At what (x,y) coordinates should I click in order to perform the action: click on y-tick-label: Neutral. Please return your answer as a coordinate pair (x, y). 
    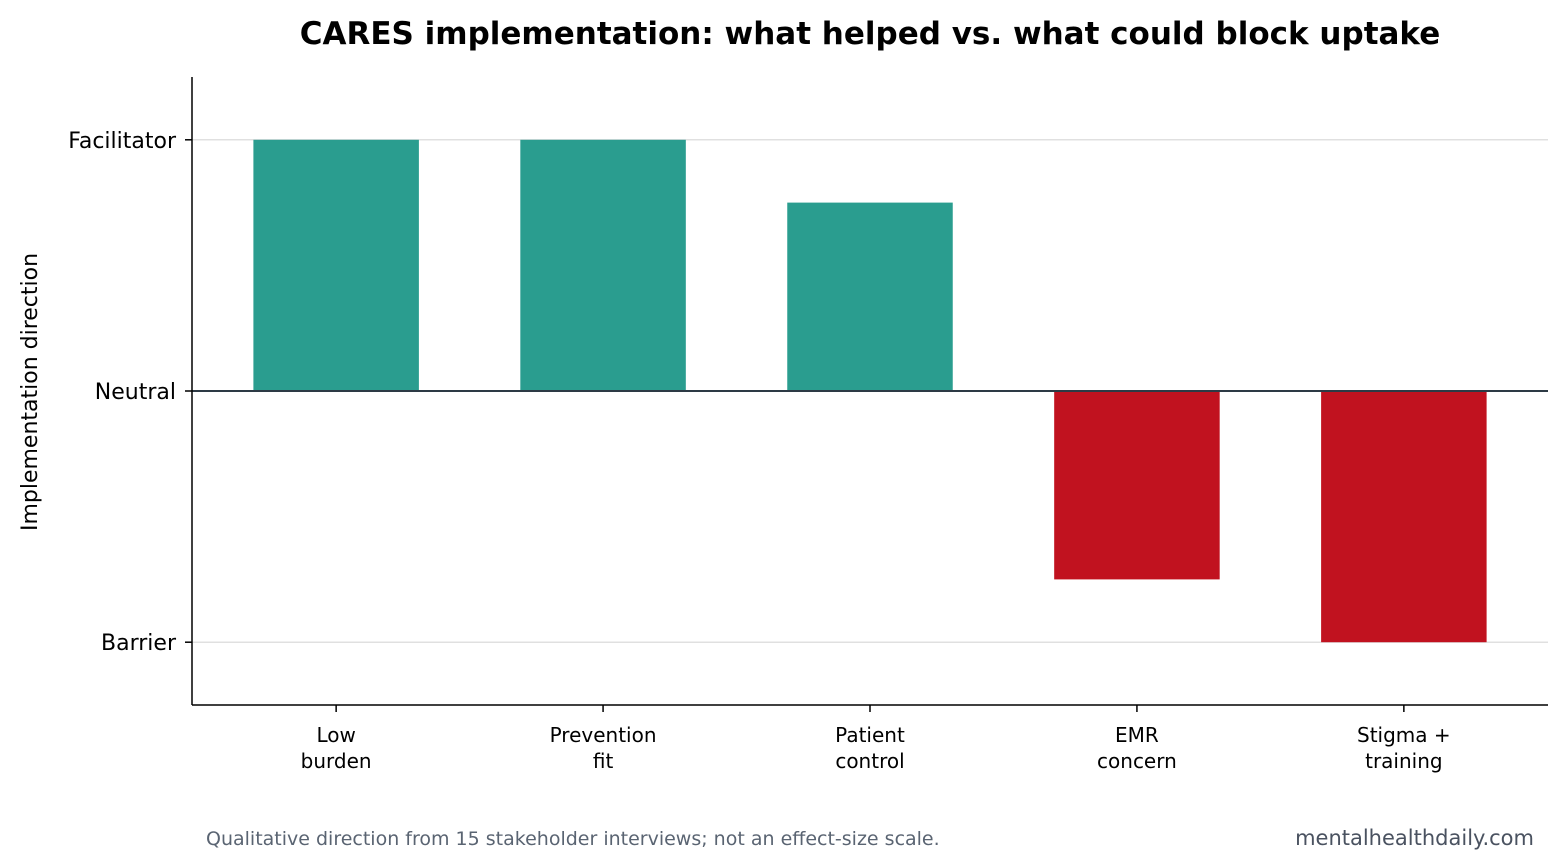
    Looking at the image, I should click on (135, 392).